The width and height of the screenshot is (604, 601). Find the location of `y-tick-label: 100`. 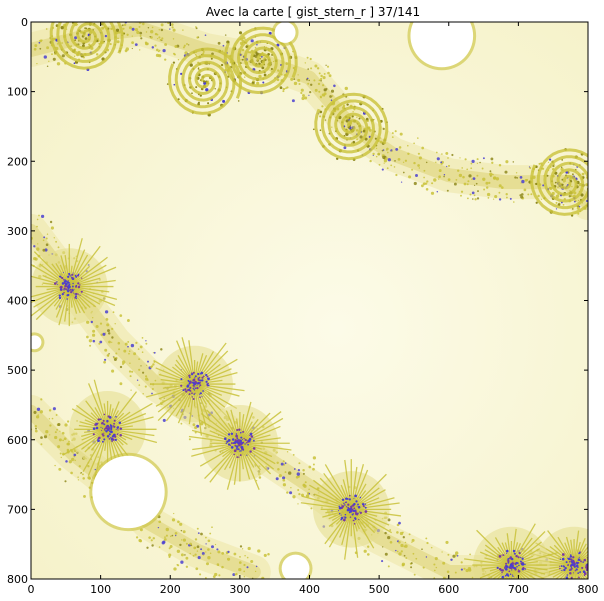

y-tick-label: 100 is located at coordinates (17, 92).